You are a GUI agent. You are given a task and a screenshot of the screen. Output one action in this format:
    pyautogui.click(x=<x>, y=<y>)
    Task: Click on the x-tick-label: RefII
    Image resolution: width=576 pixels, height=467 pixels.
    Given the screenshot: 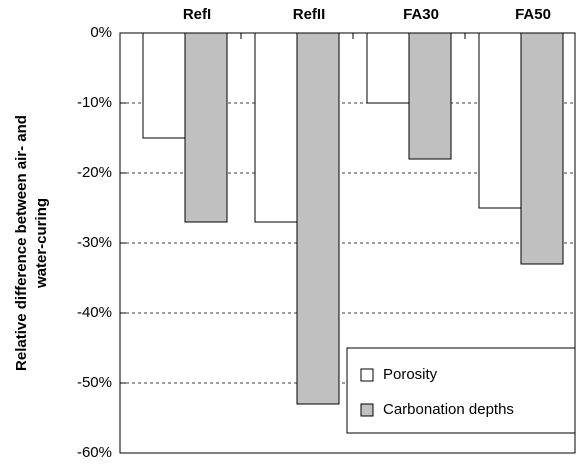 What is the action you would take?
    pyautogui.click(x=309, y=14)
    